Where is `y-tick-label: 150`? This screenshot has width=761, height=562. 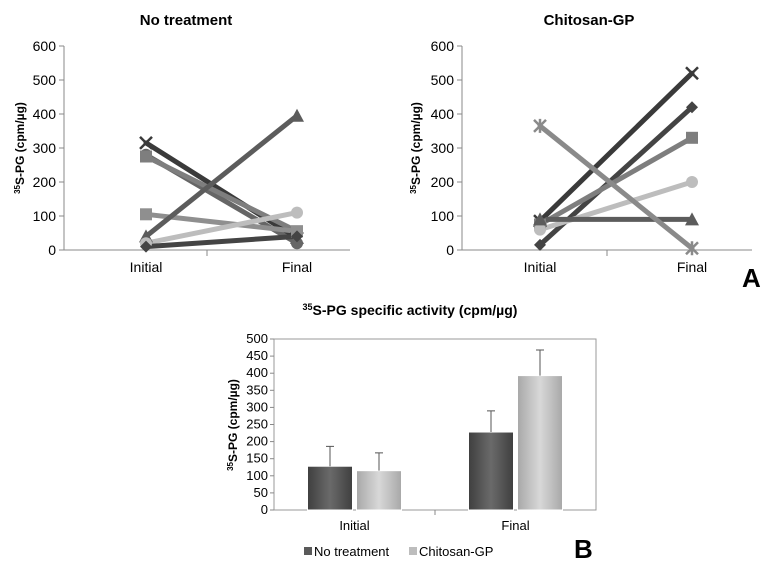 y-tick-label: 150 is located at coordinates (257, 458).